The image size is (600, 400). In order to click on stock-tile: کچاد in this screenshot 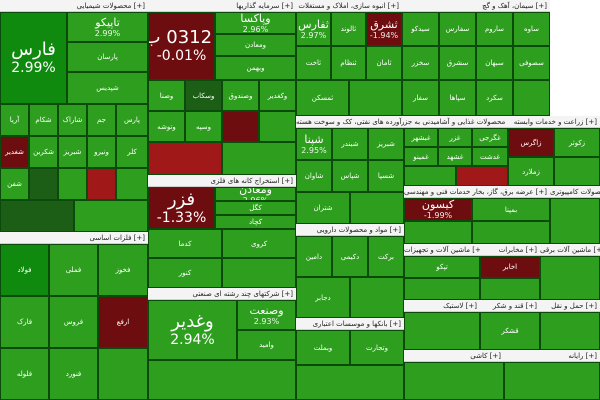, I will do `click(255, 222)`.